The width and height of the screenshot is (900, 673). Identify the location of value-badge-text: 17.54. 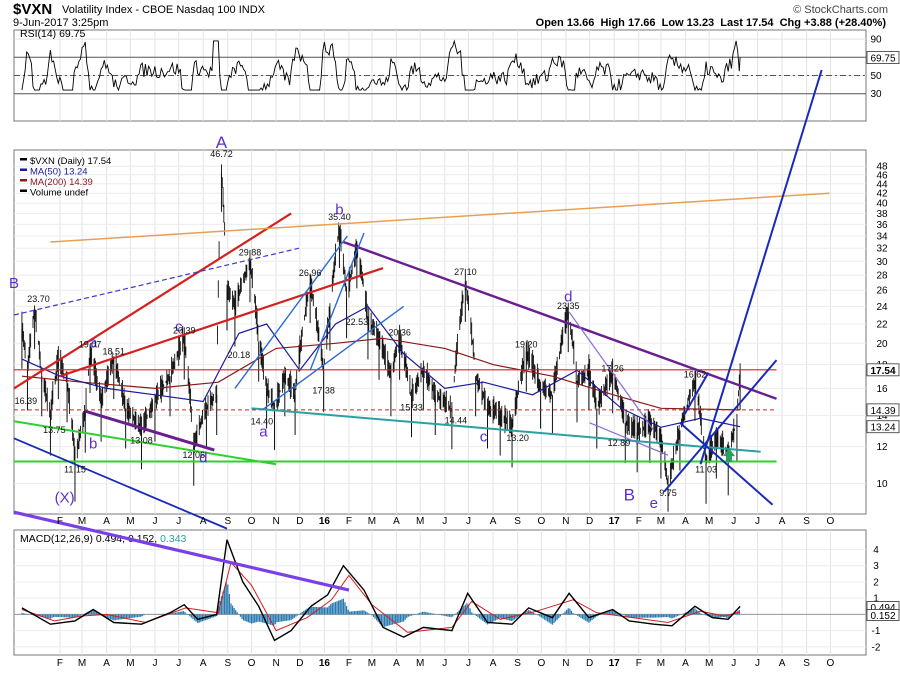
(882, 371).